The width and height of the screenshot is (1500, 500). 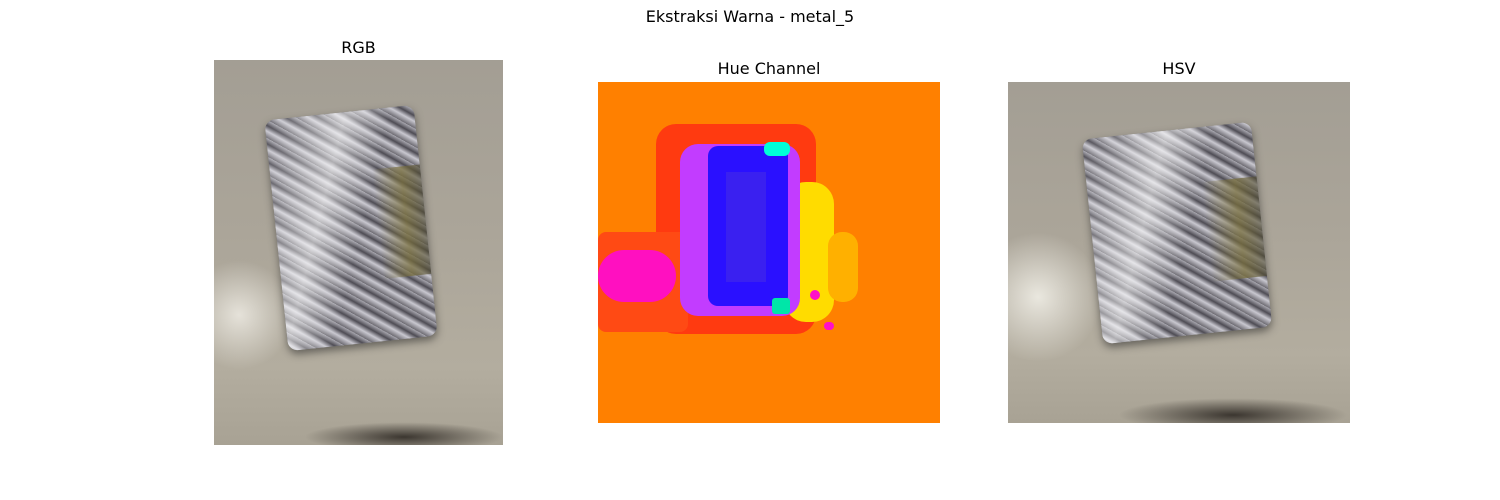 What do you see at coordinates (746, 227) in the screenshot?
I see `hue-region-blue-mid` at bounding box center [746, 227].